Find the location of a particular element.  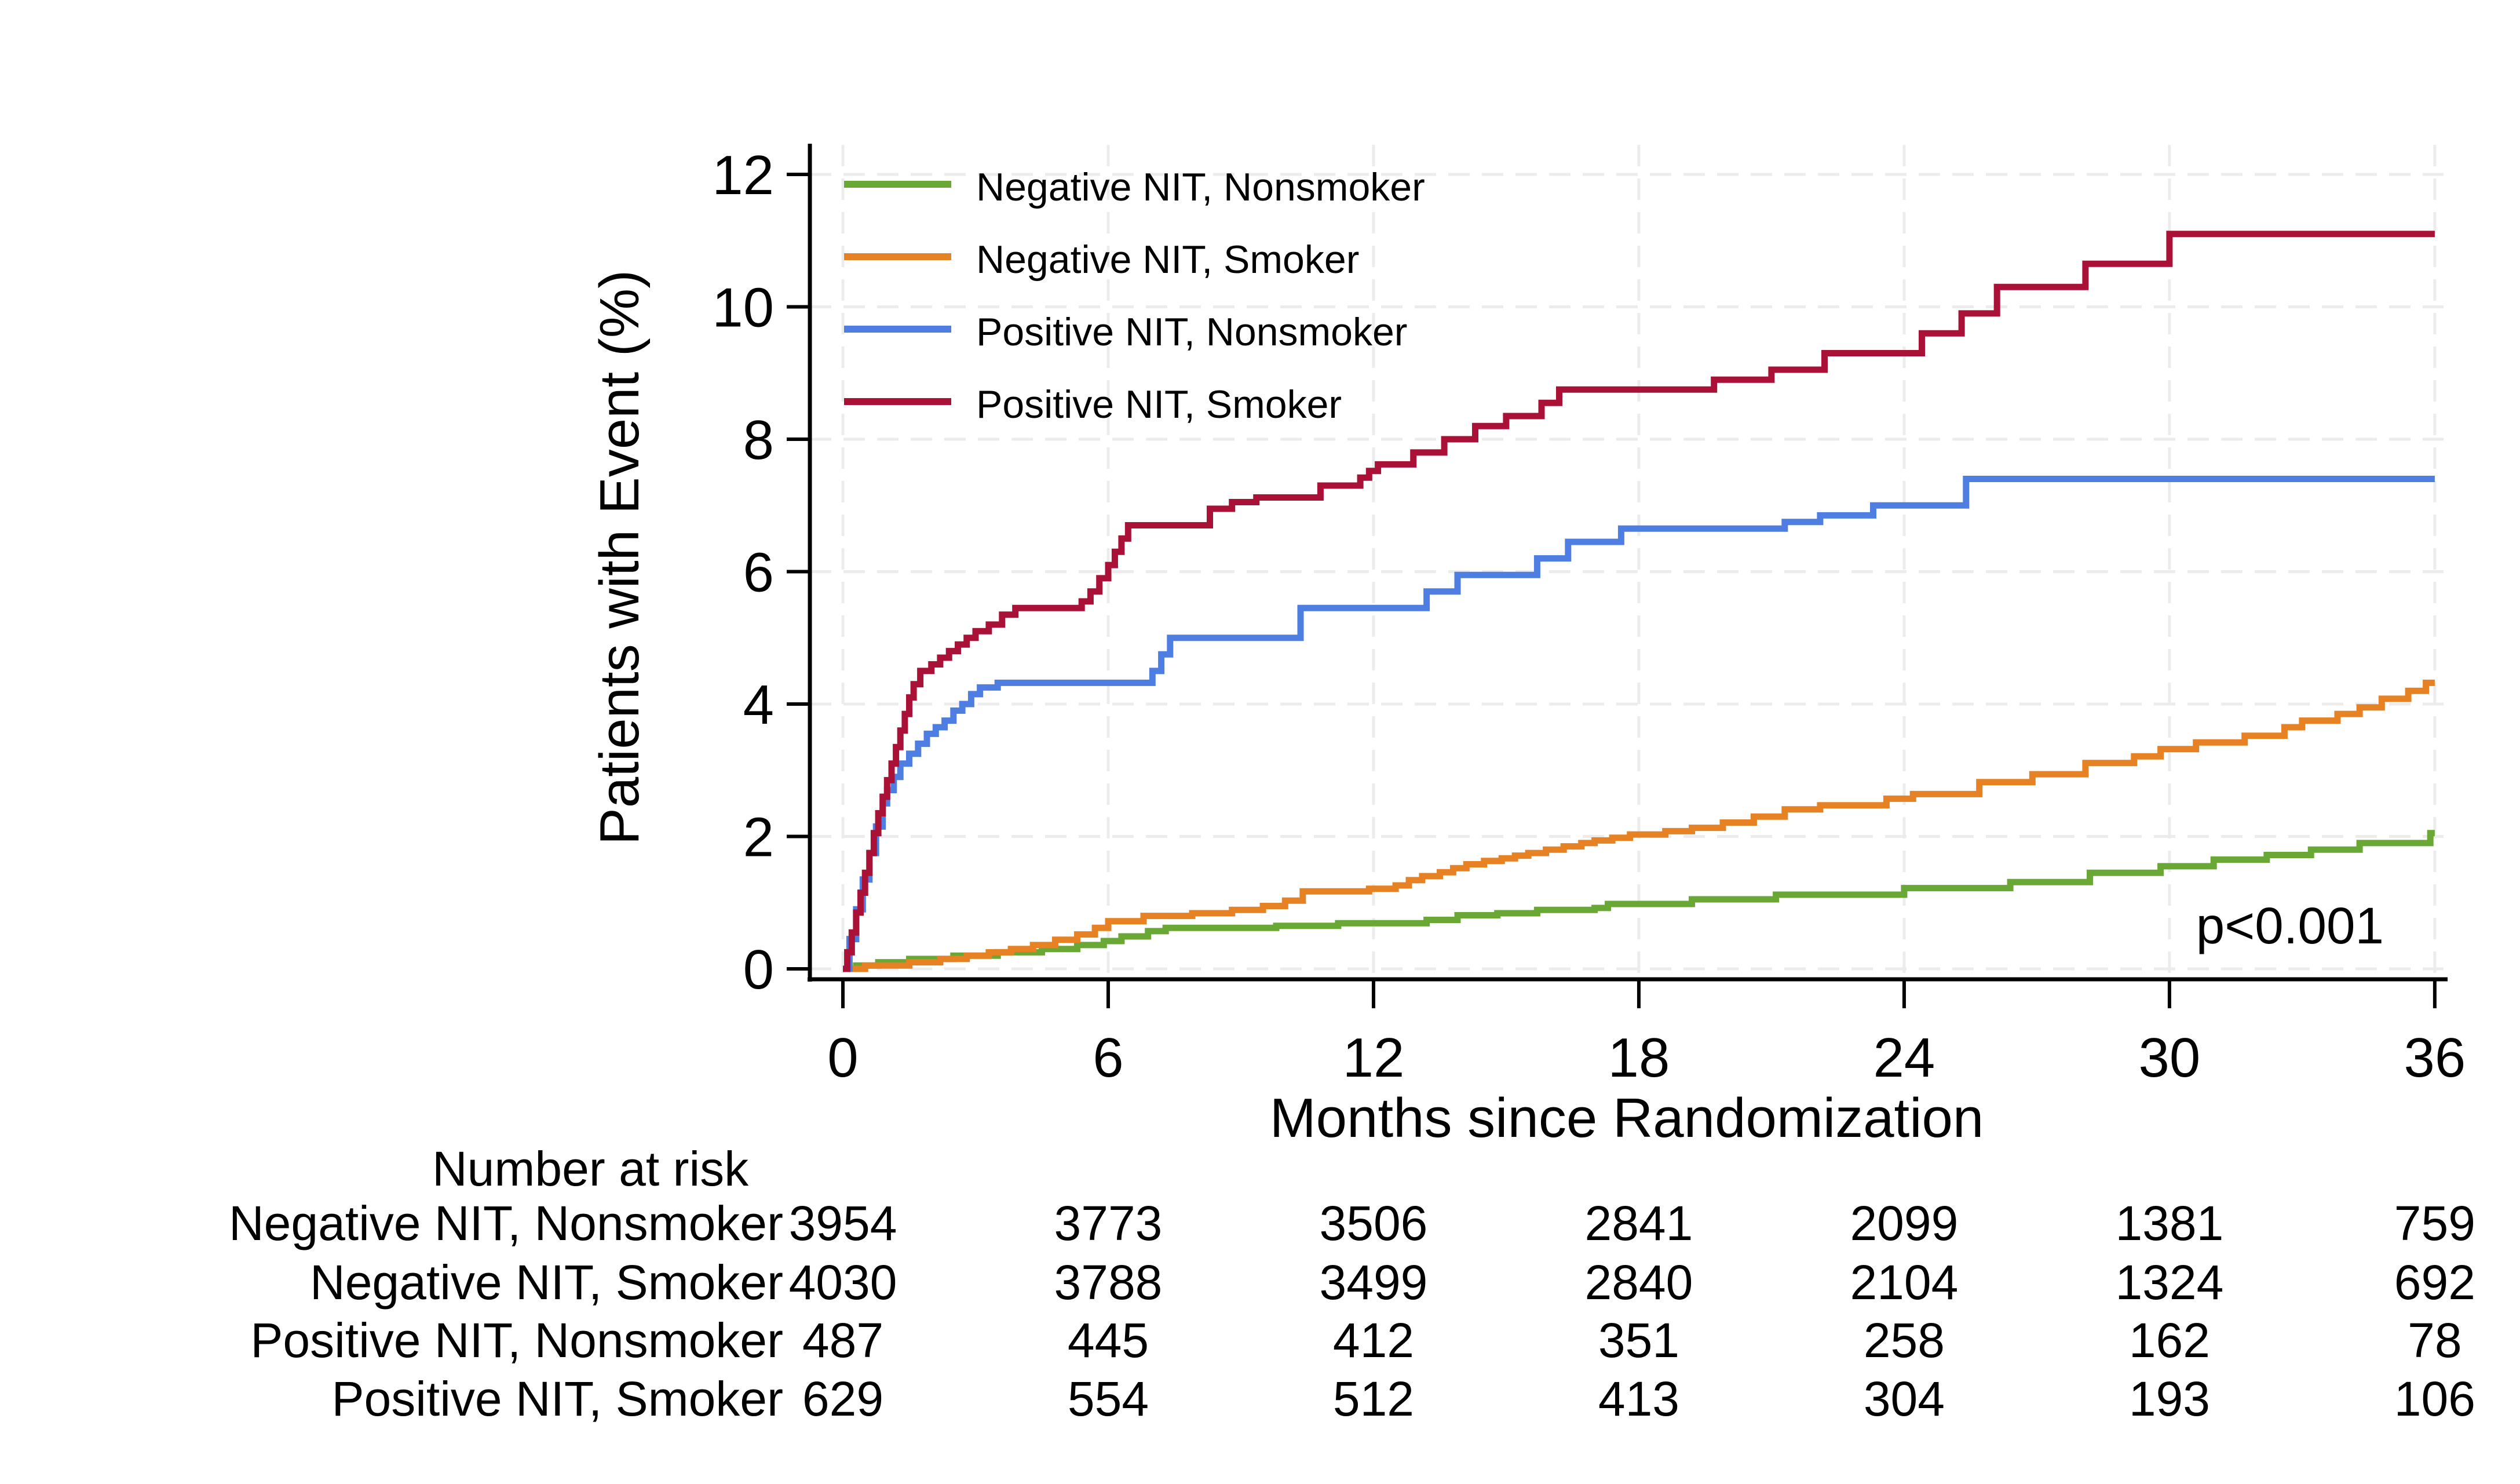

risk-count: 512 is located at coordinates (1374, 1399).